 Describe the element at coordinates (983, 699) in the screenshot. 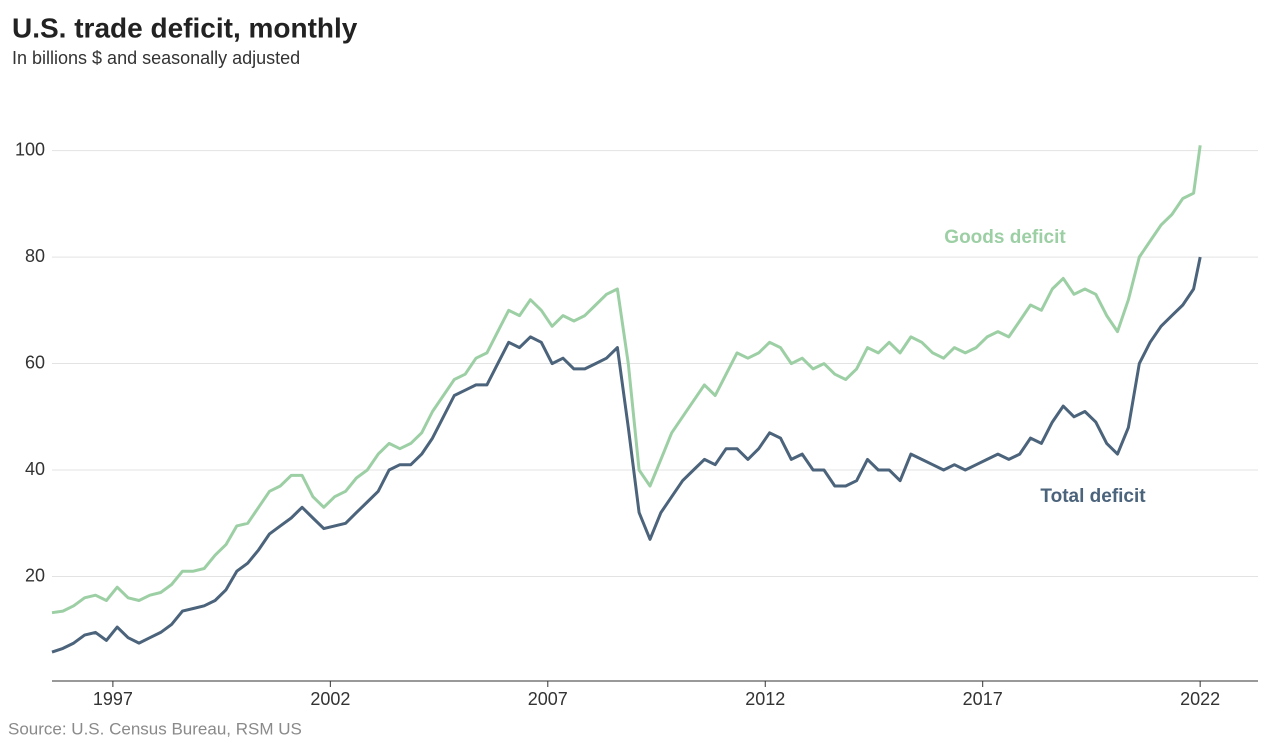

I see `x-tick-label: 2017` at that location.